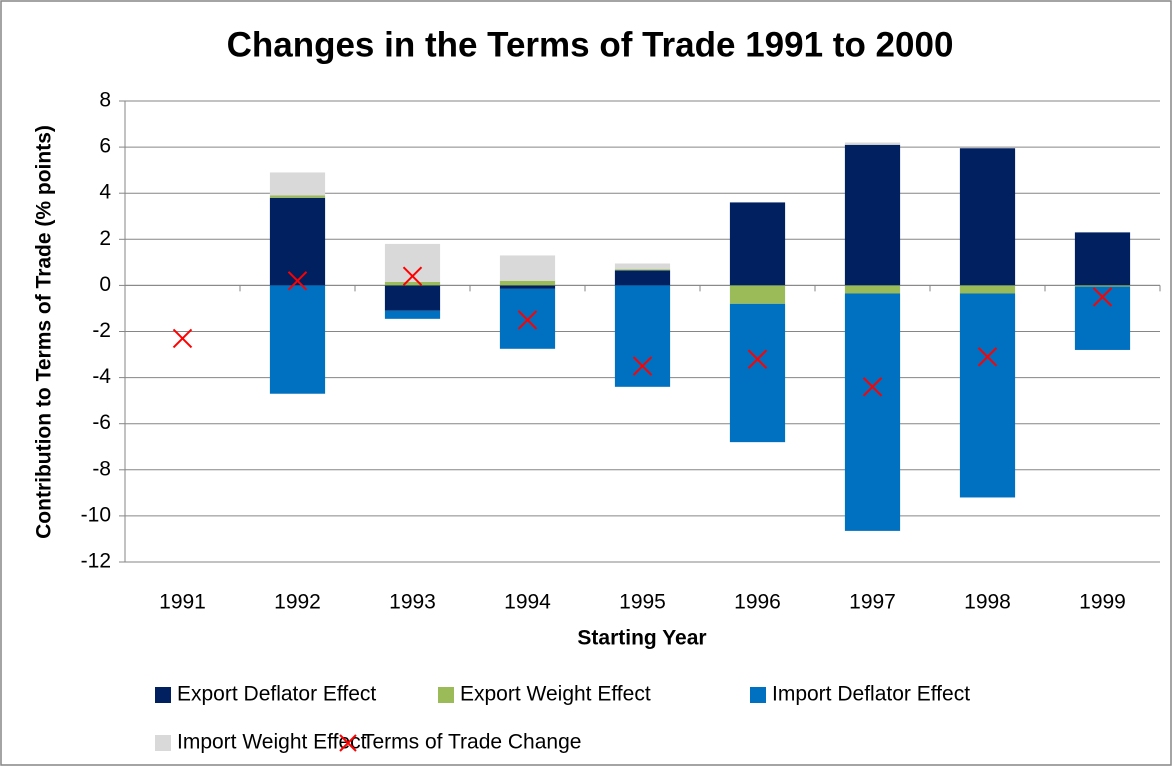  I want to click on legend-label: Export Weight Effect, so click(555, 694).